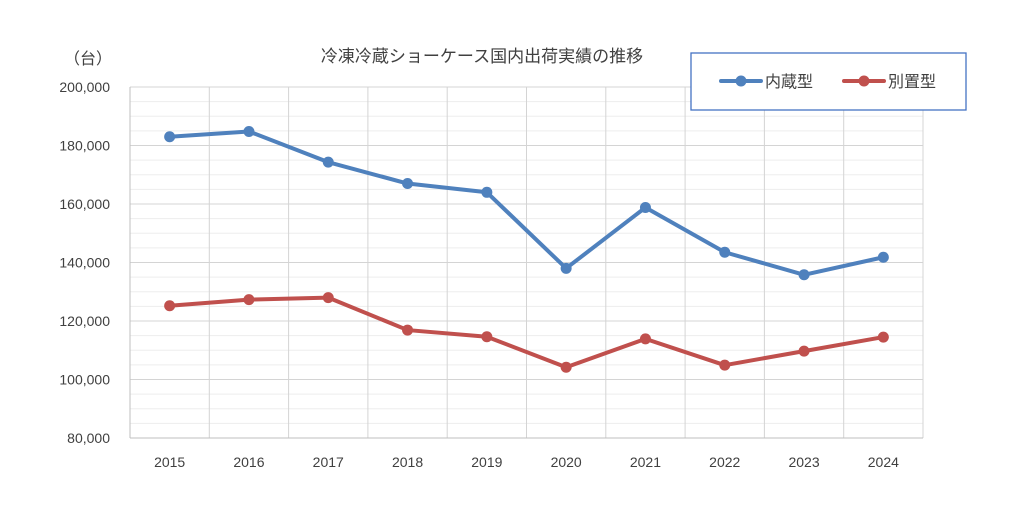 This screenshot has width=1019, height=524. Describe the element at coordinates (169, 462) in the screenshot. I see `x-tick-label: 2015` at that location.